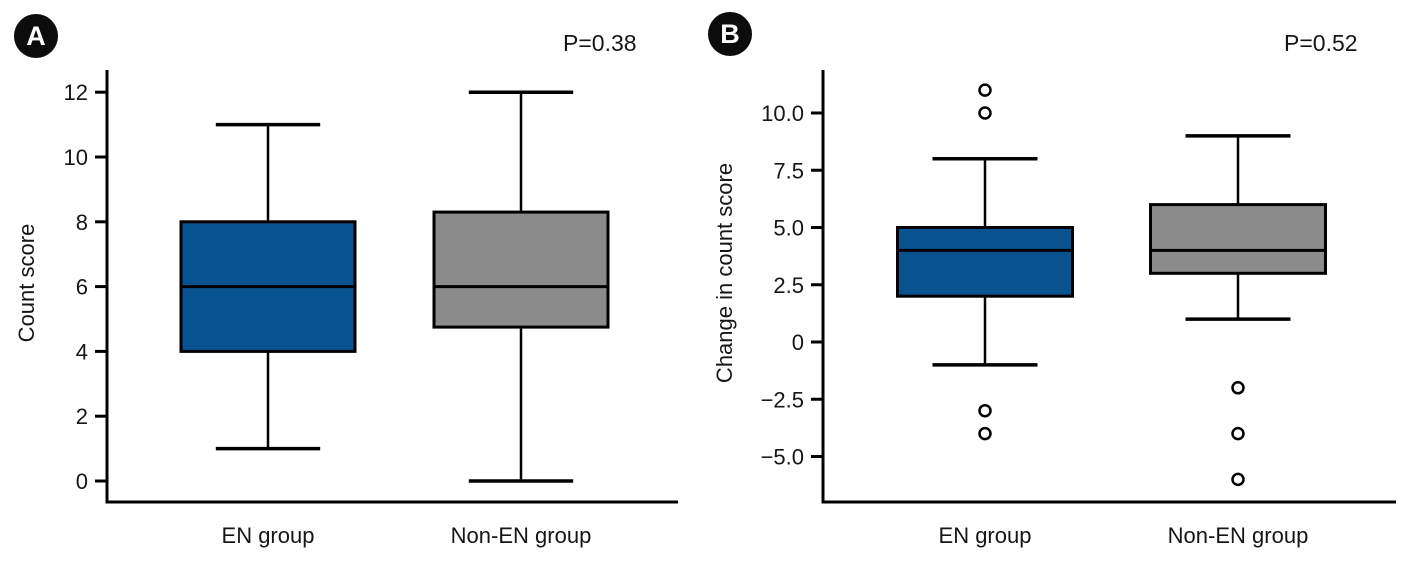 Image resolution: width=1414 pixels, height=567 pixels. I want to click on y-tick-label: 5.0, so click(788, 228).